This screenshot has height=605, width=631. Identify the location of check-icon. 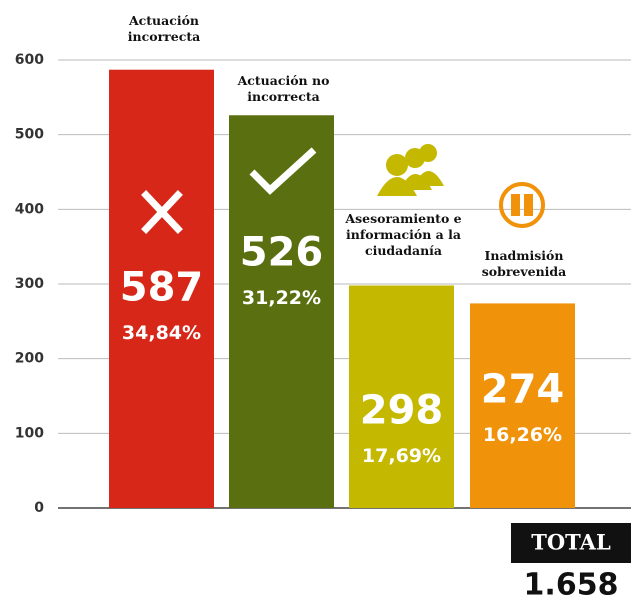
(283, 171).